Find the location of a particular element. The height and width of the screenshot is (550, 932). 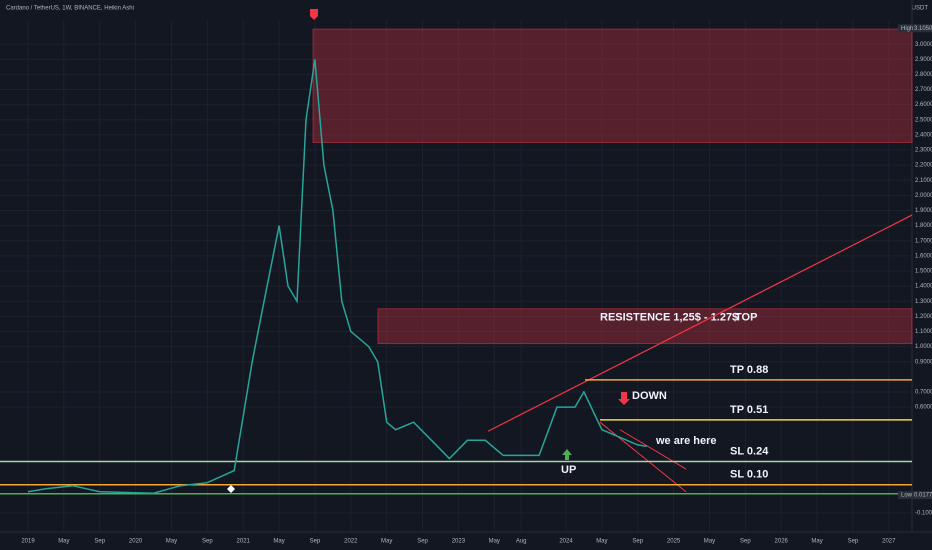

x-tick-label: 2020 is located at coordinates (136, 542).